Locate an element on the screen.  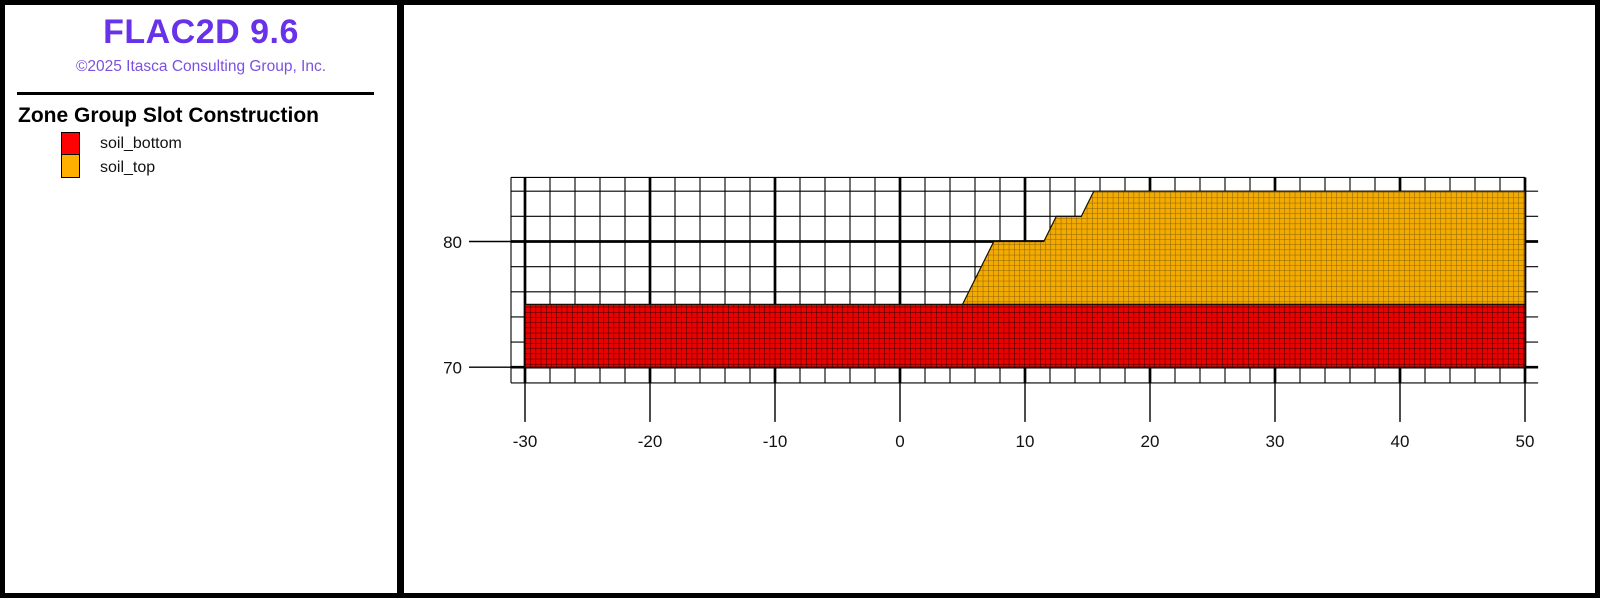
legend-swatches is located at coordinates (70, 155).